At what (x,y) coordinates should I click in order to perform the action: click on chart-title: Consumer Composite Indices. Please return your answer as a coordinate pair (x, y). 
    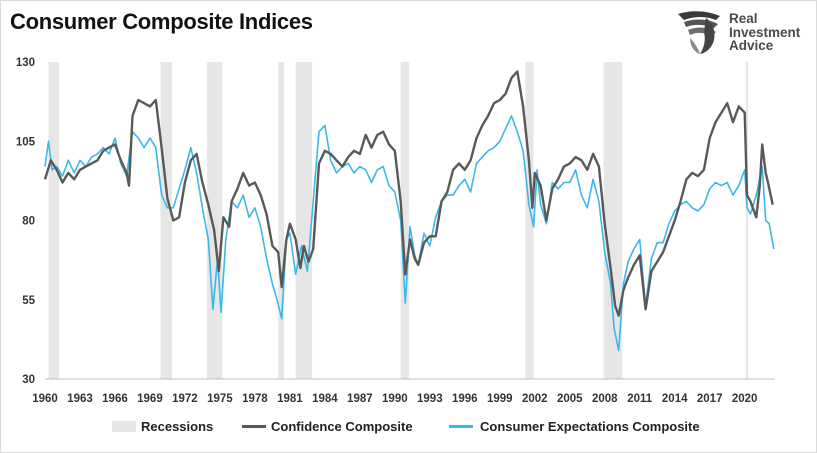
    Looking at the image, I should click on (161, 21).